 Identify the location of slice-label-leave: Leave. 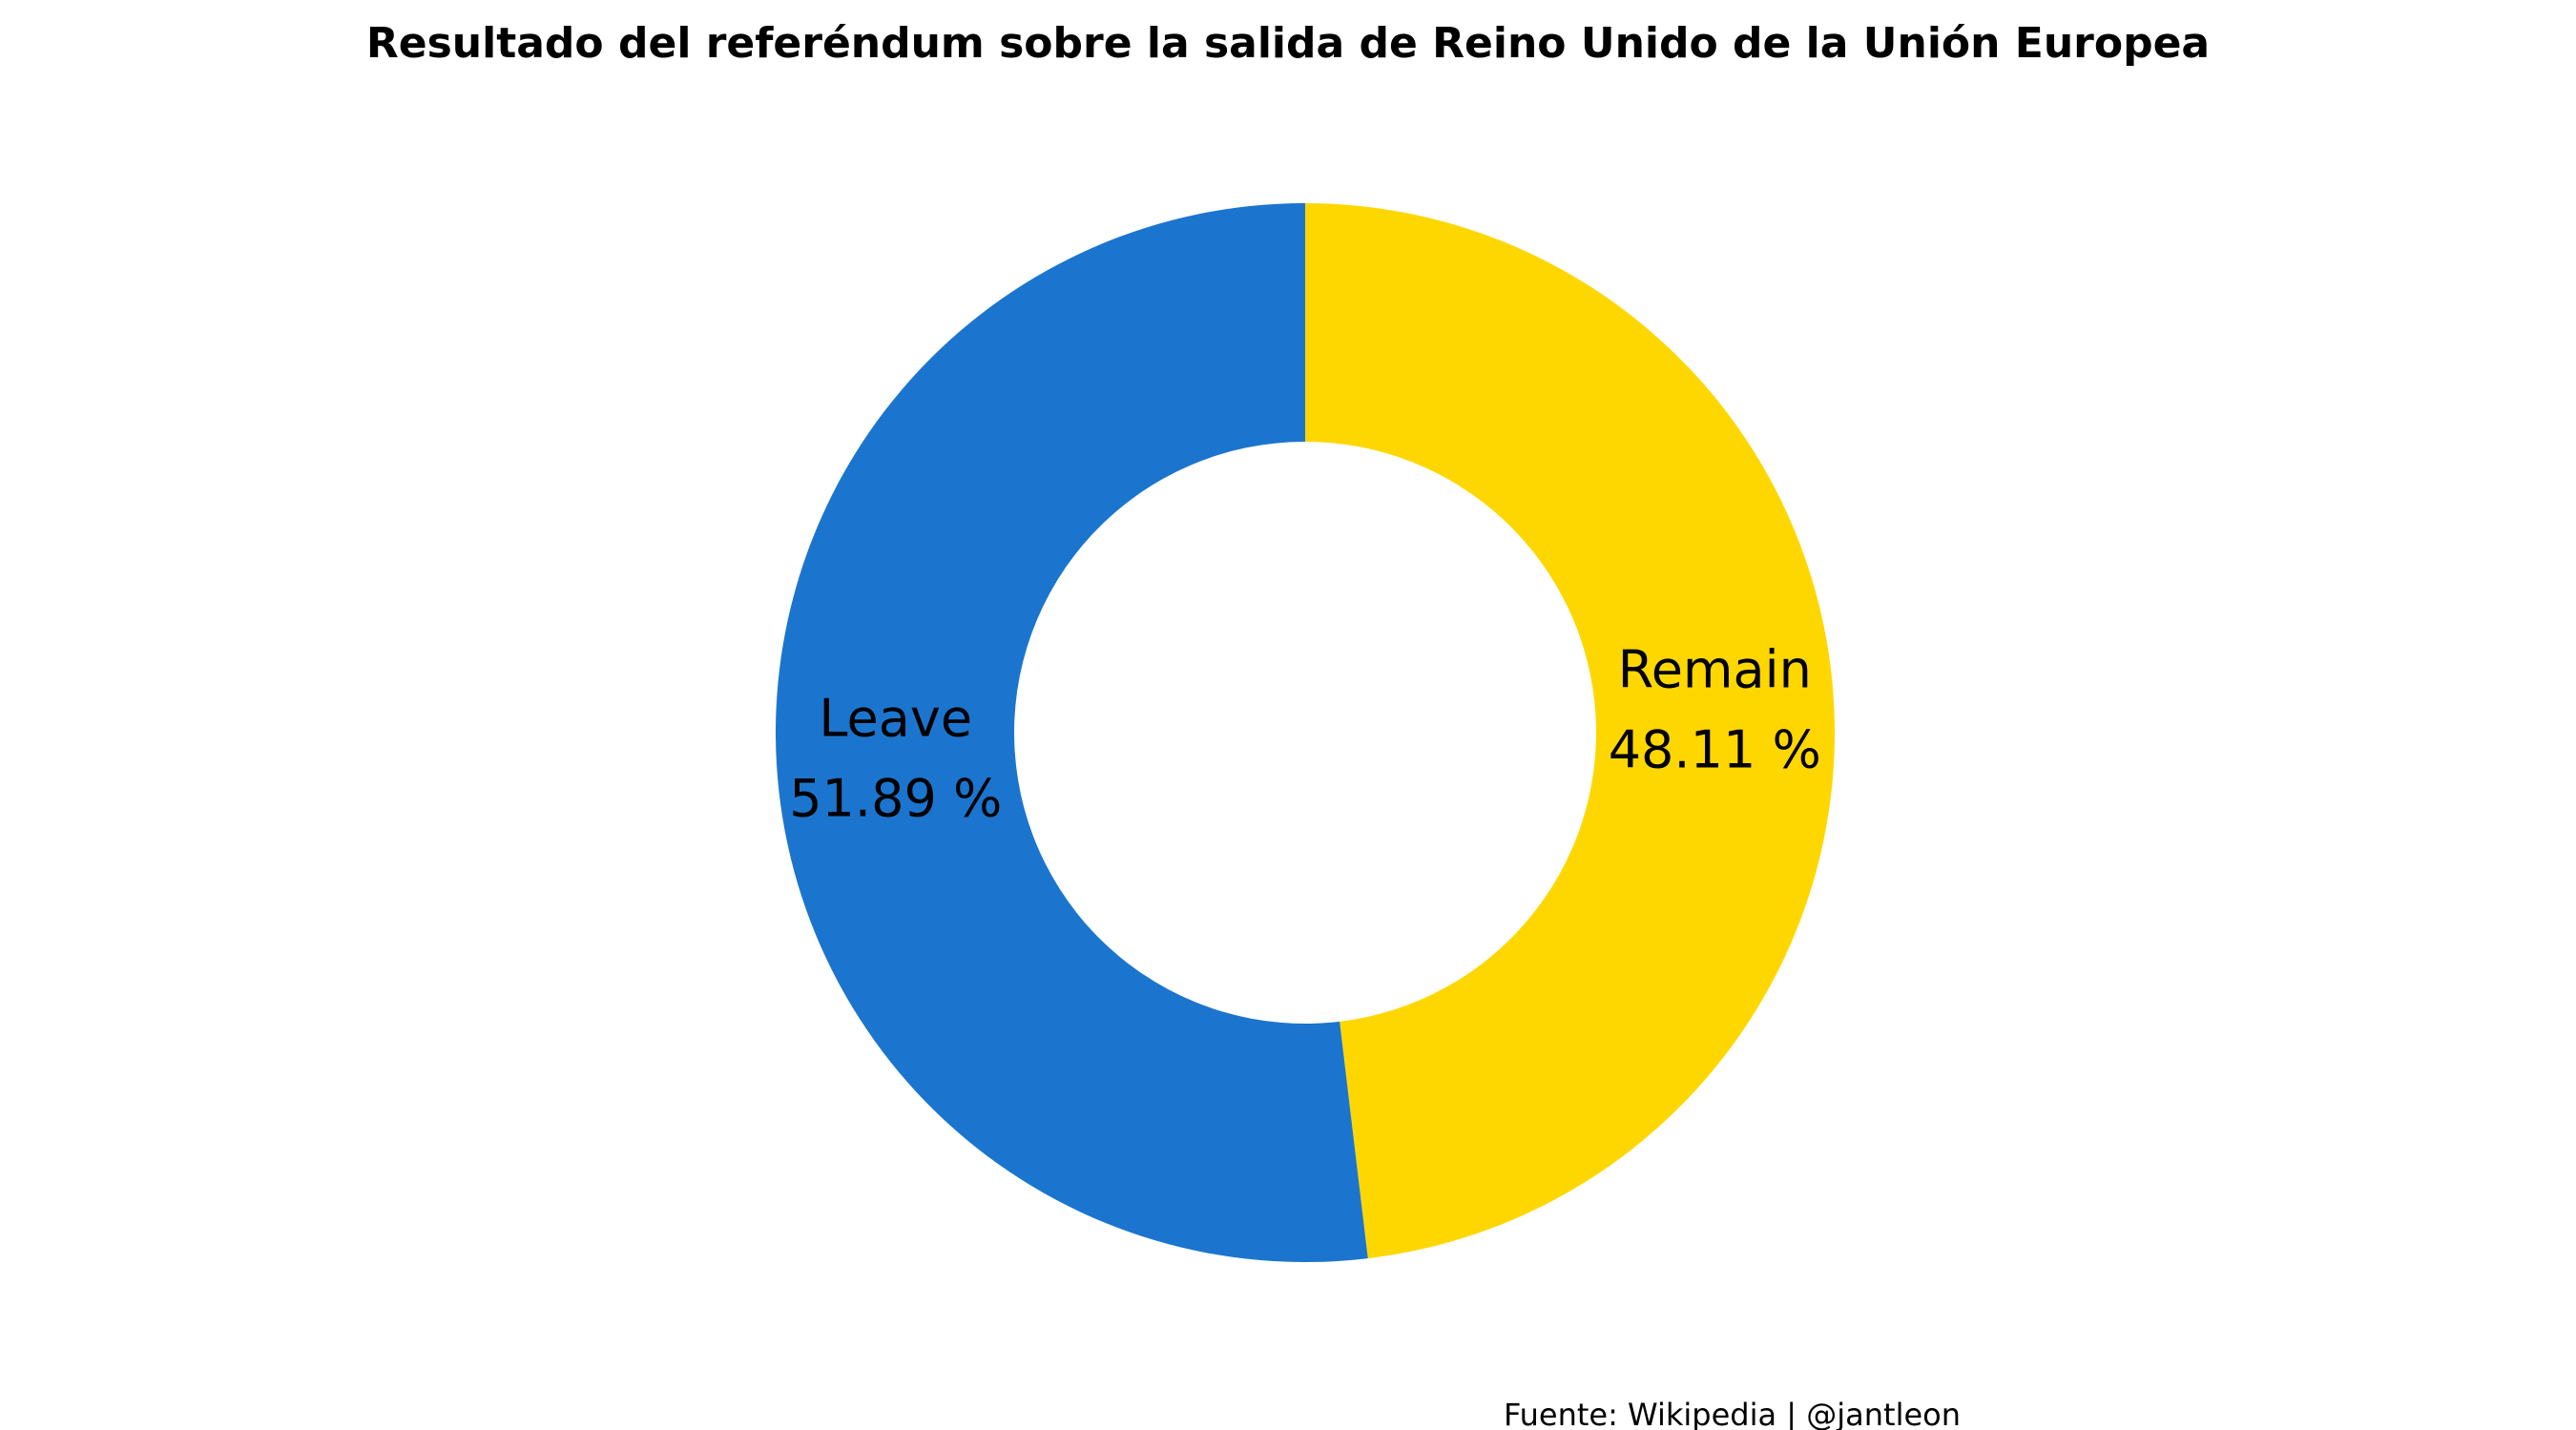
(895, 719).